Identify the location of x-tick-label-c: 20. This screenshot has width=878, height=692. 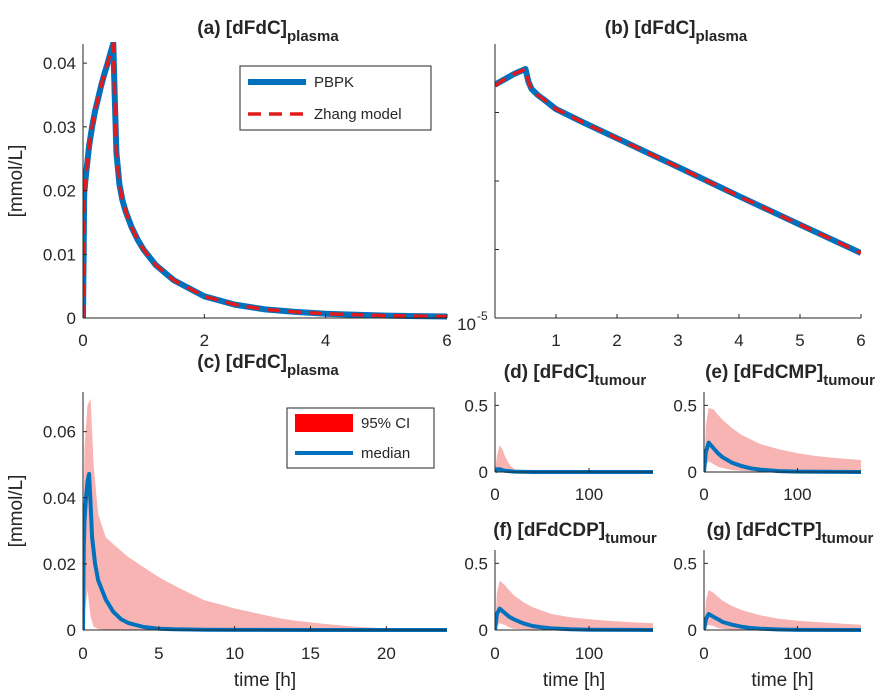
(386, 653).